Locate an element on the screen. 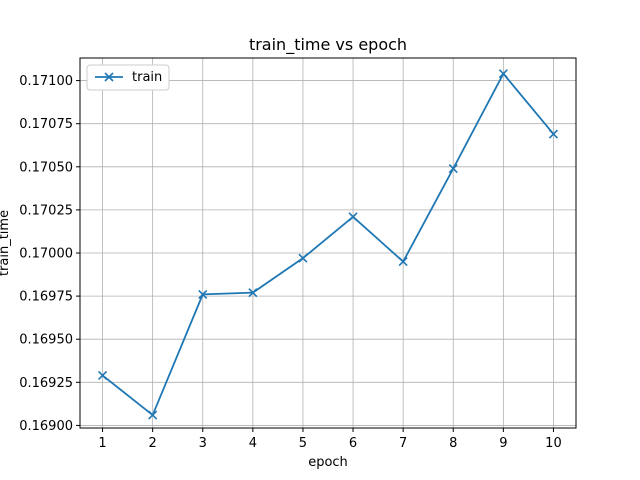  x-tick-label: 2 is located at coordinates (153, 443).